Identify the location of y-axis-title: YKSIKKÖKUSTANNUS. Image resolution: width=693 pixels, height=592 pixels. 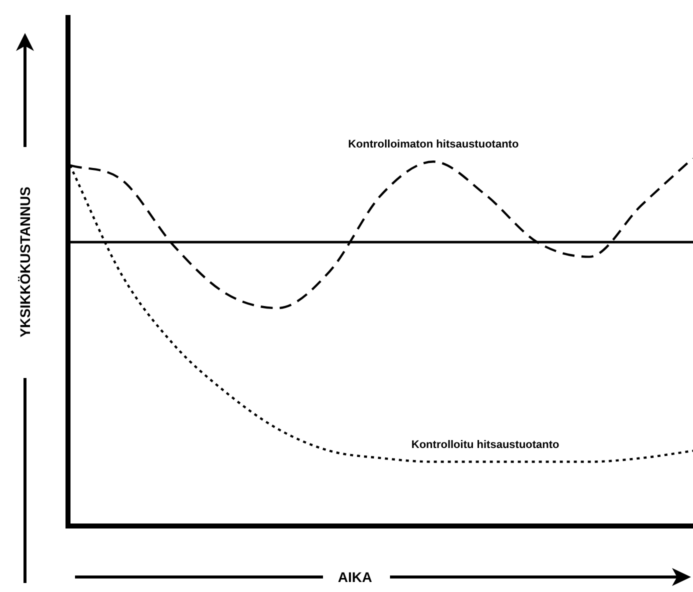
(25, 262).